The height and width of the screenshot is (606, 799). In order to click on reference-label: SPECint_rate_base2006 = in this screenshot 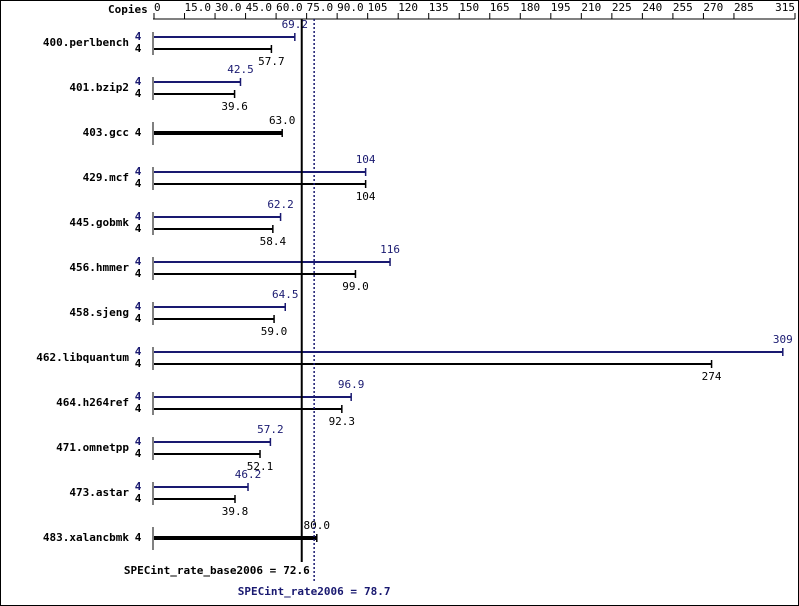, I will do `click(200, 570)`.